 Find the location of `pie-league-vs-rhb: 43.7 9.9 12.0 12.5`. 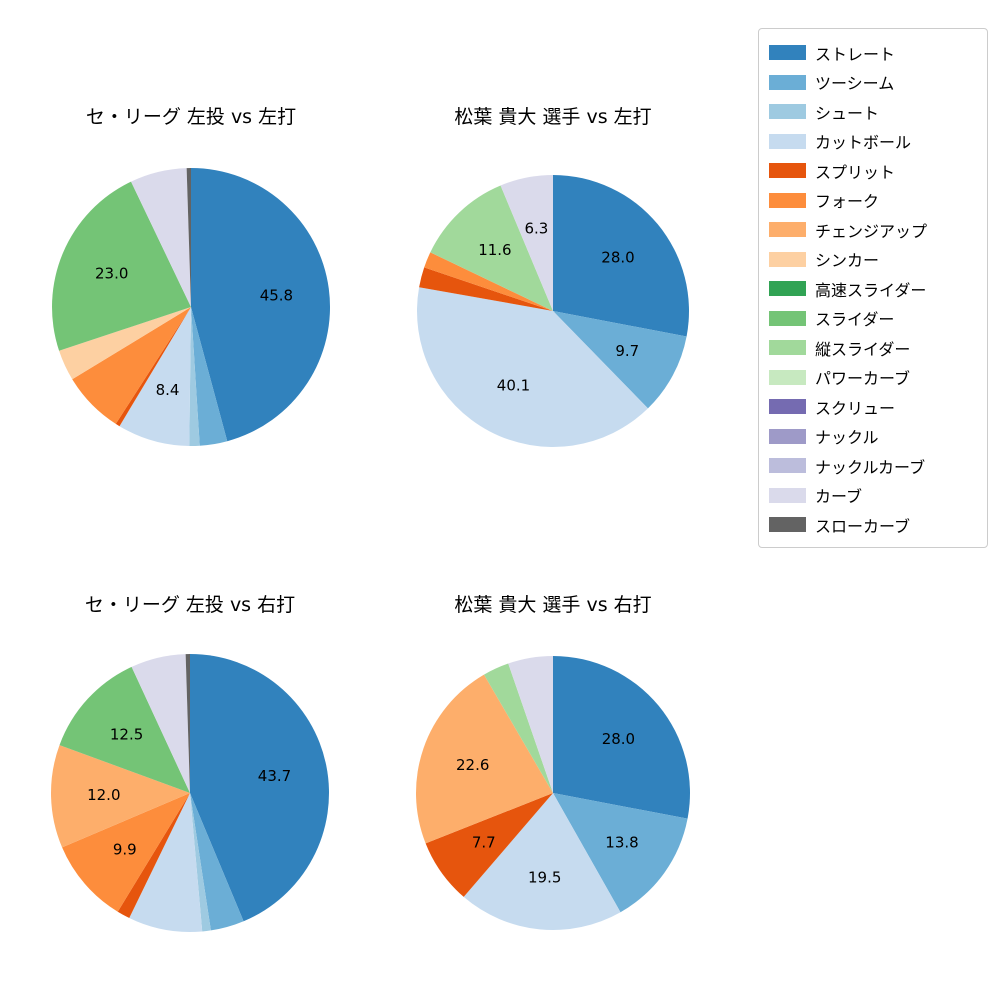

pie-league-vs-rhb: 43.7 9.9 12.0 12.5 is located at coordinates (190, 793).